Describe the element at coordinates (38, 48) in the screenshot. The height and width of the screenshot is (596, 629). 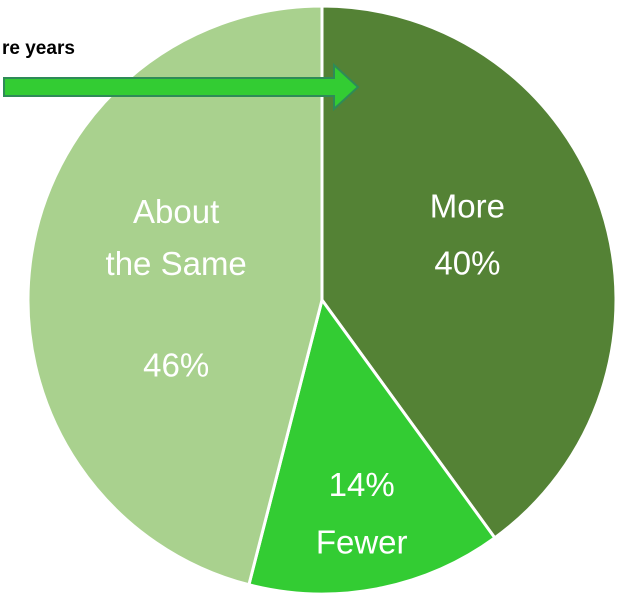
I see `annotation-text: re years` at that location.